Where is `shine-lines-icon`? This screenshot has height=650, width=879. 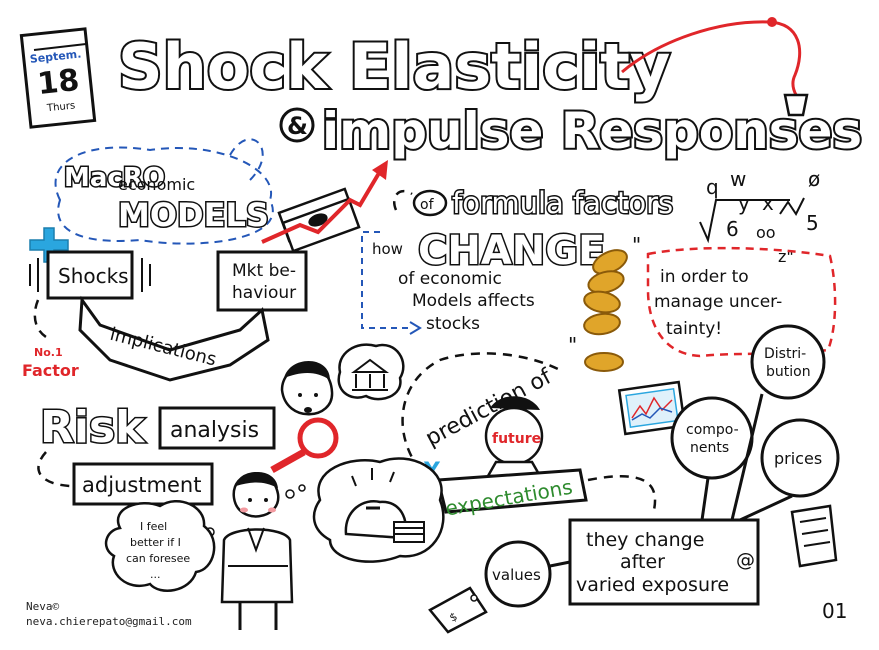
shine-lines-icon is located at coordinates (373, 477).